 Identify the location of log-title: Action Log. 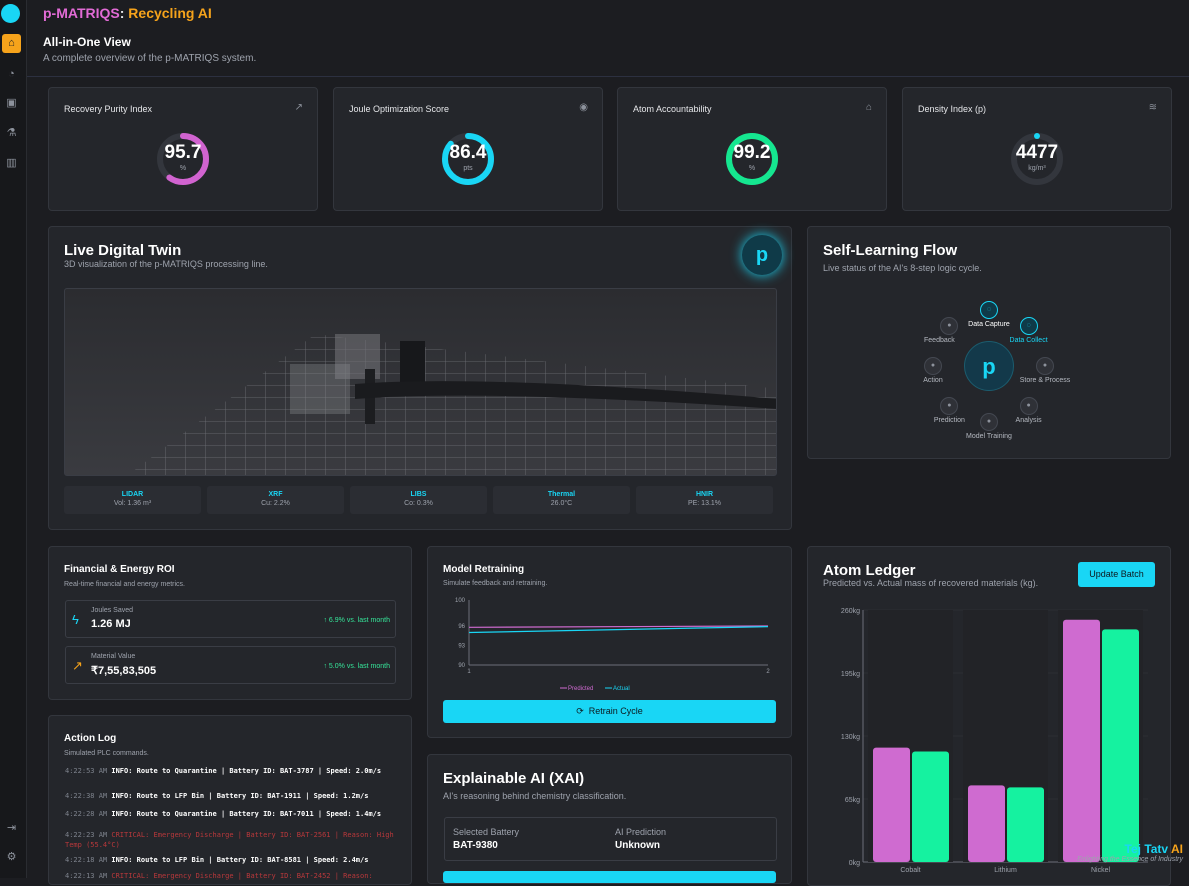
(90, 738).